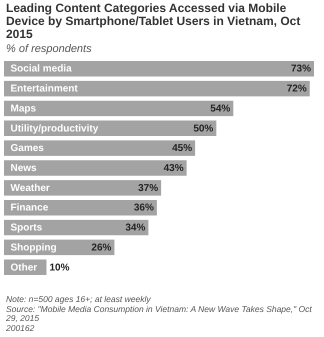  I want to click on chart-subtitle: % of respondents, so click(49, 48).